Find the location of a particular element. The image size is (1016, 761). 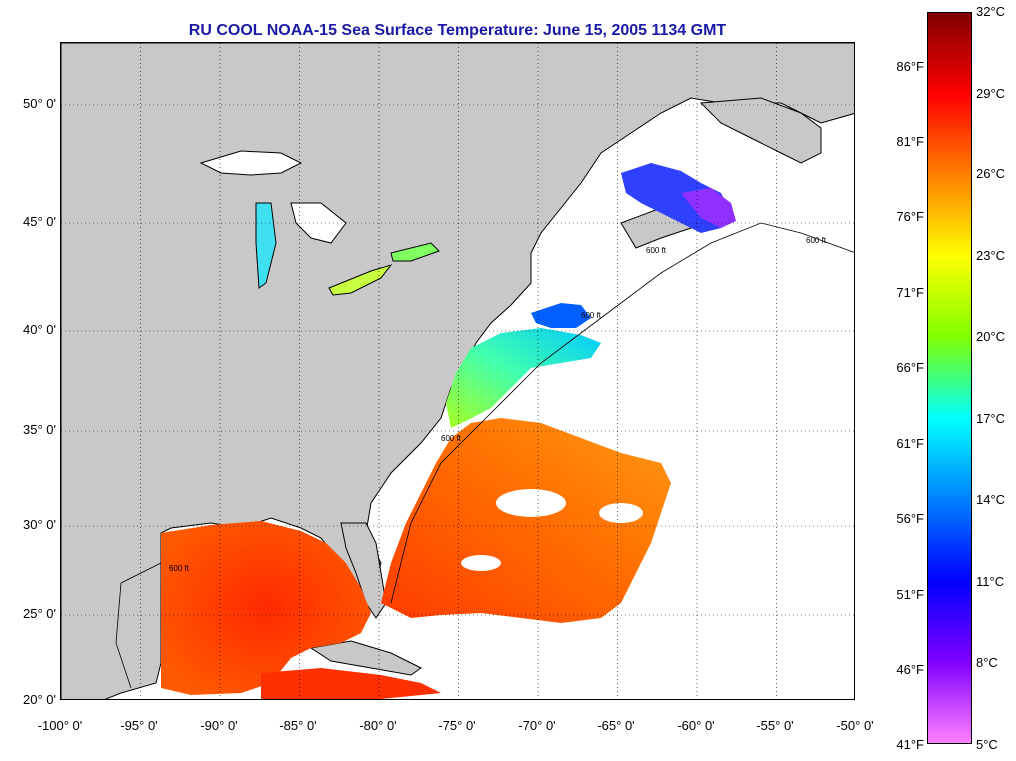

lake-ontario is located at coordinates (415, 252).